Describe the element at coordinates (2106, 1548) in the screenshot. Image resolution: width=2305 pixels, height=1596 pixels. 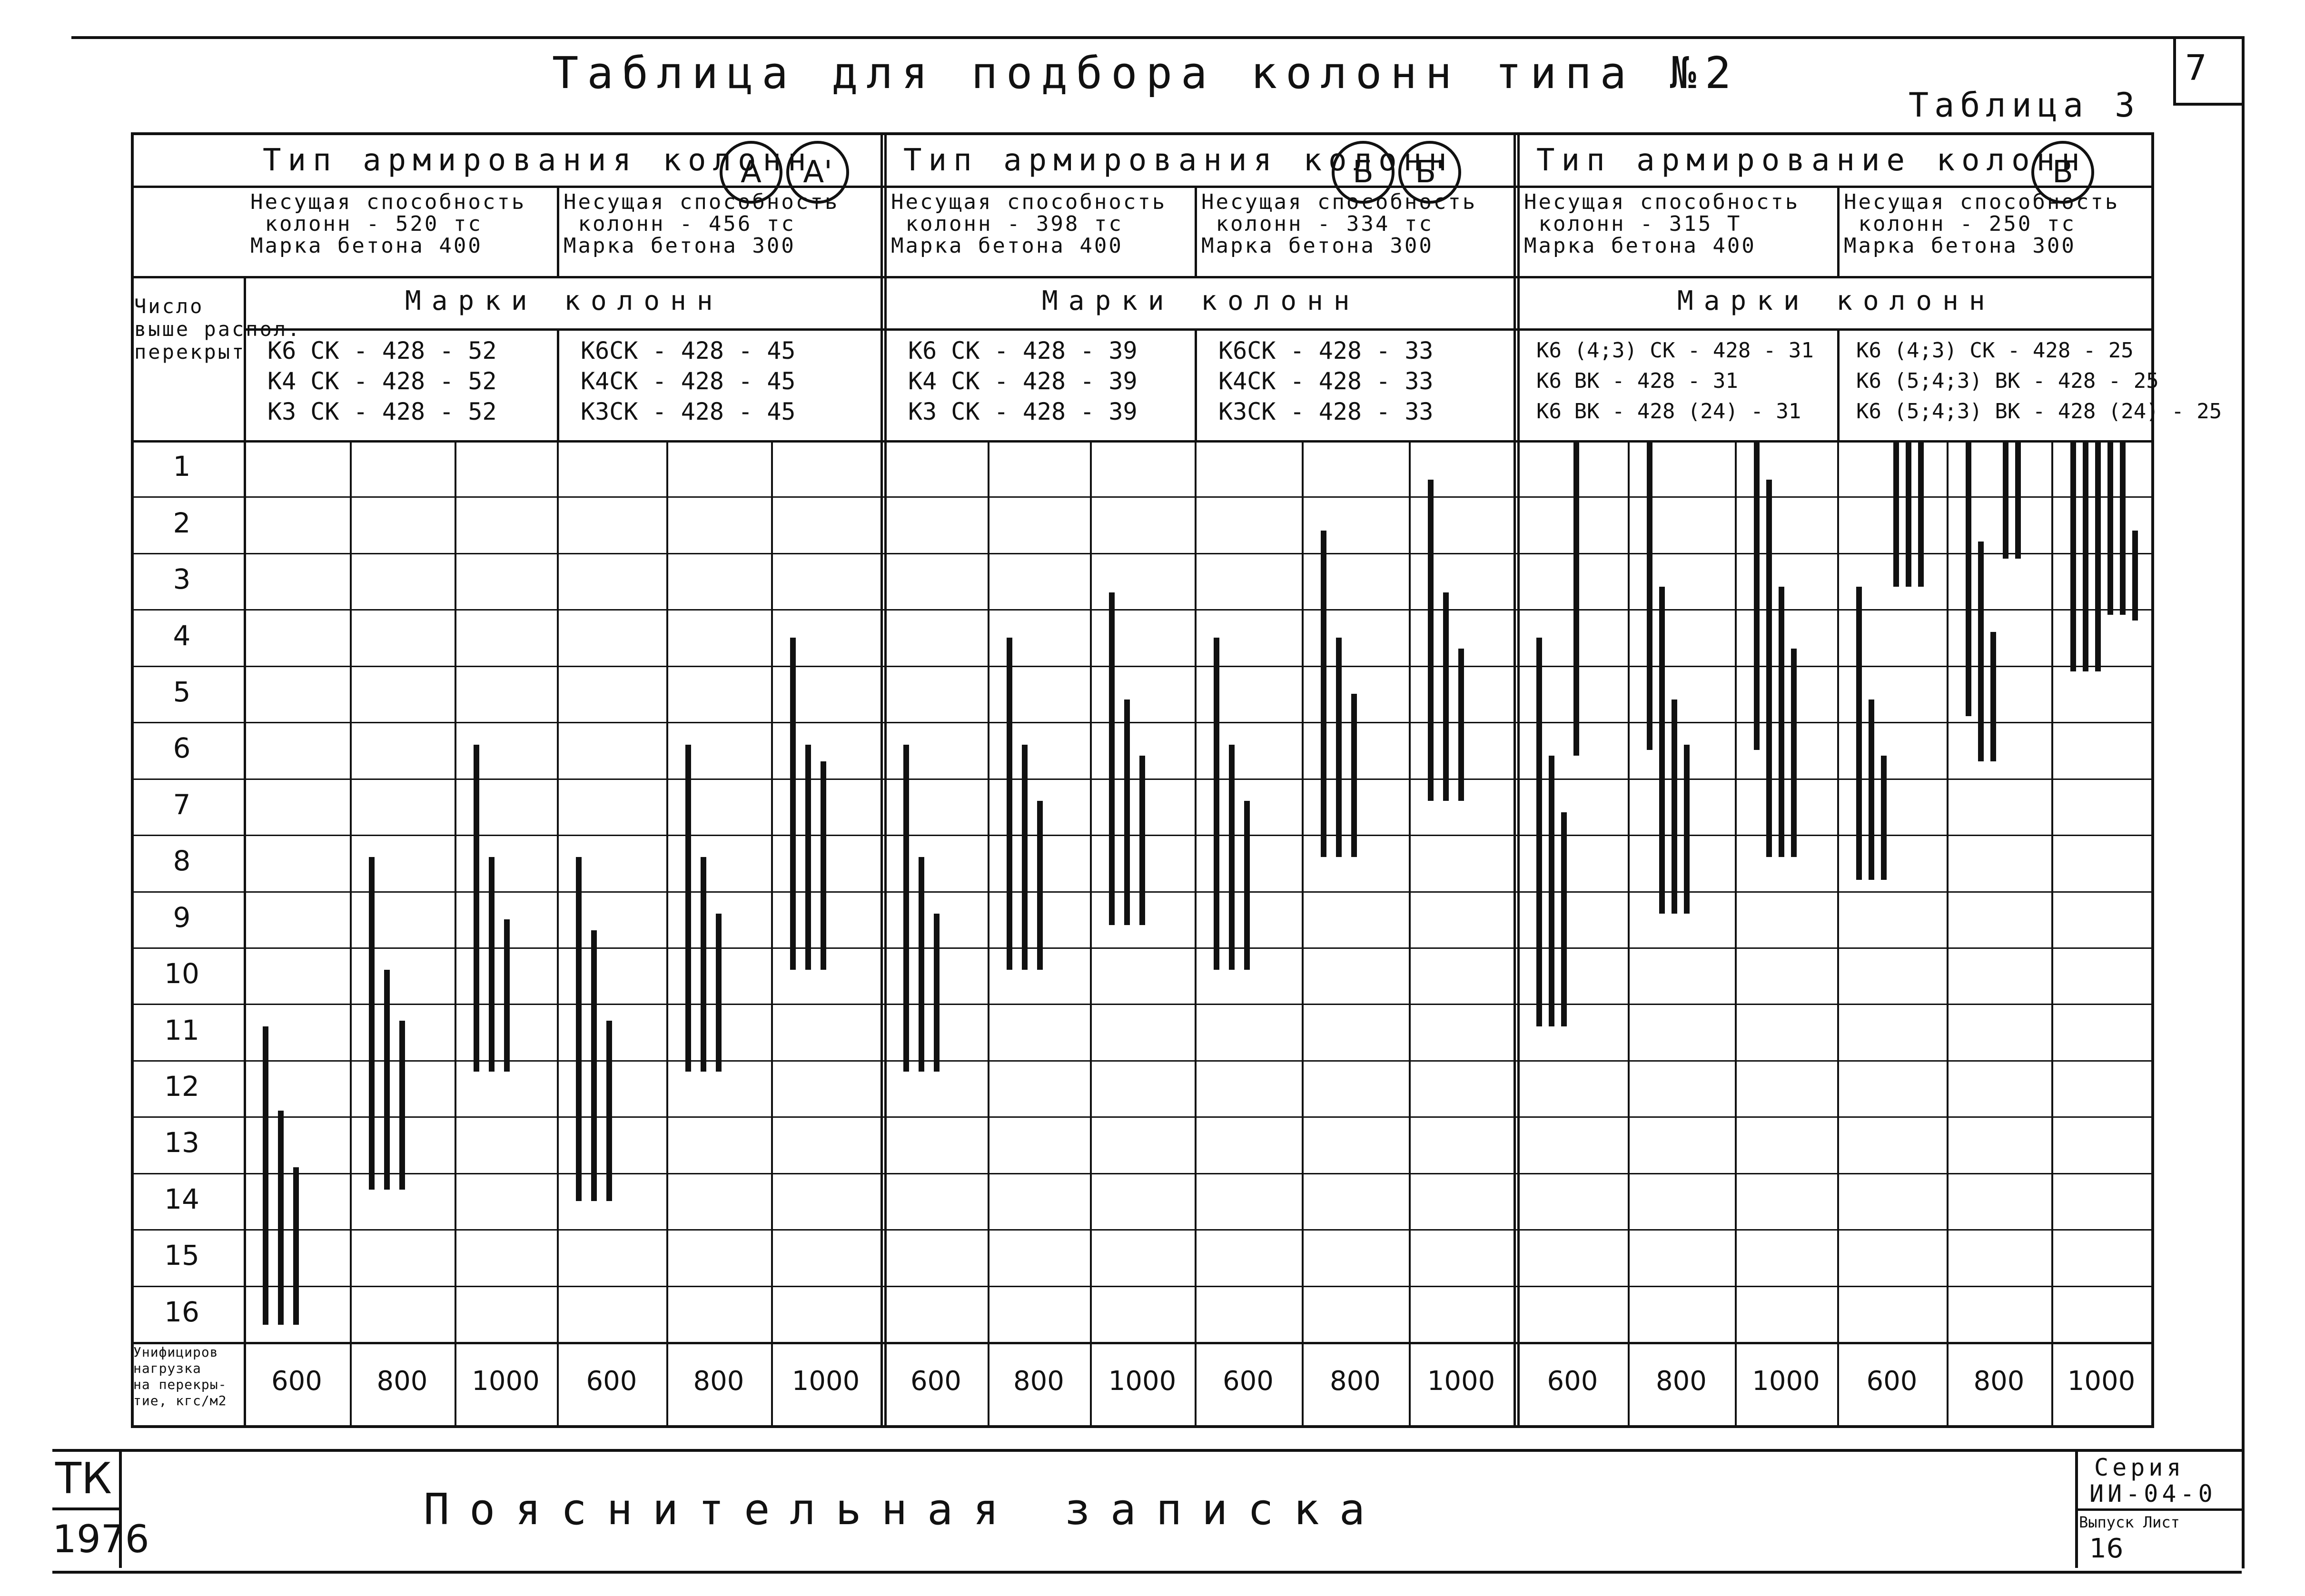
I see `footer-sheet-value: 16` at that location.